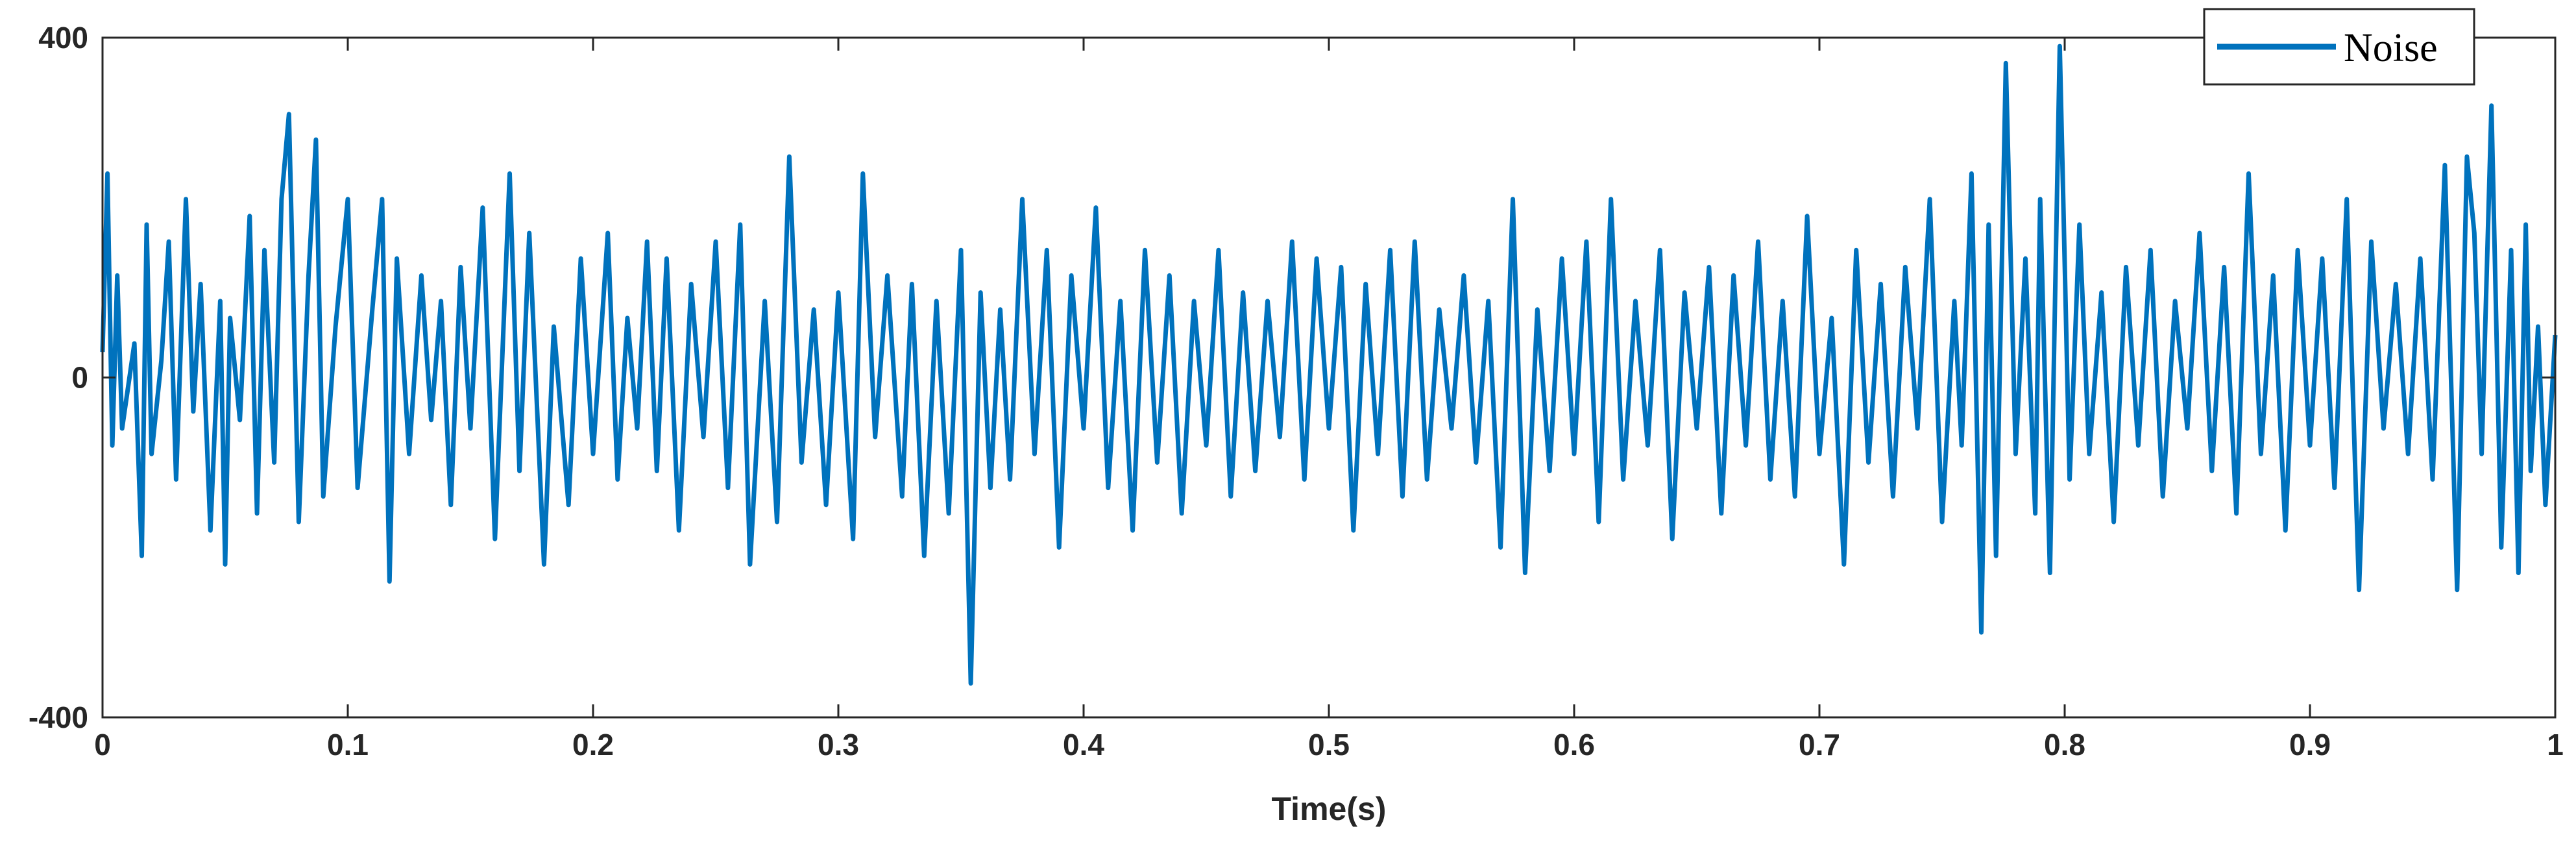  What do you see at coordinates (593, 745) in the screenshot?
I see `x-tick-label: 0.2` at bounding box center [593, 745].